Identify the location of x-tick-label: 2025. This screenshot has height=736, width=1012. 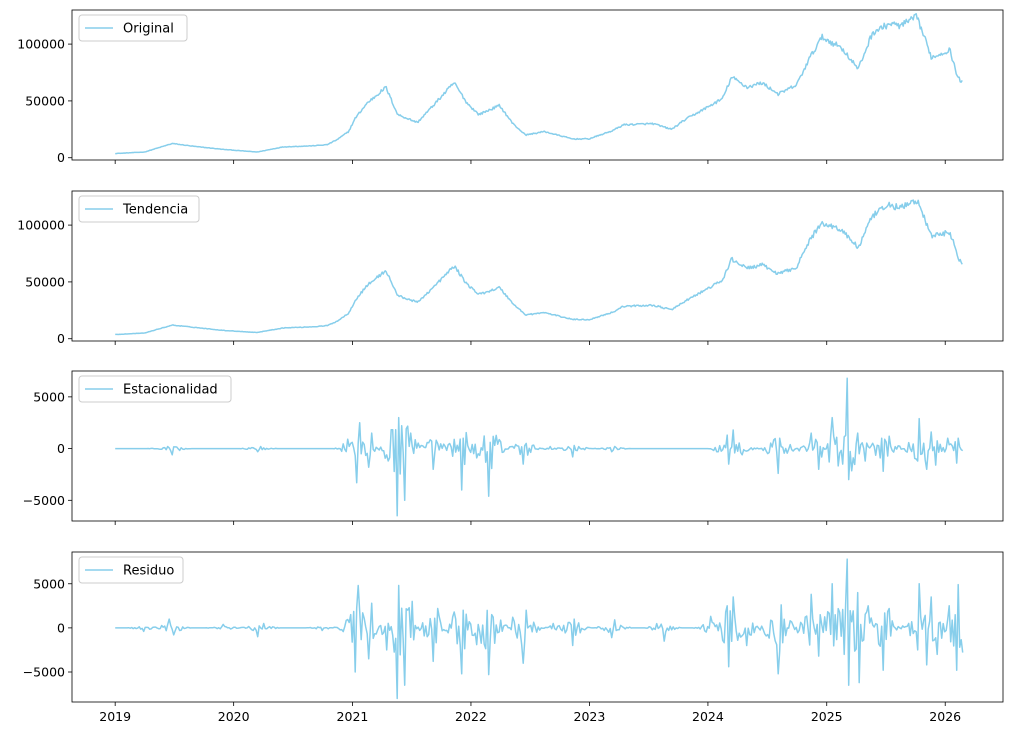
(827, 716).